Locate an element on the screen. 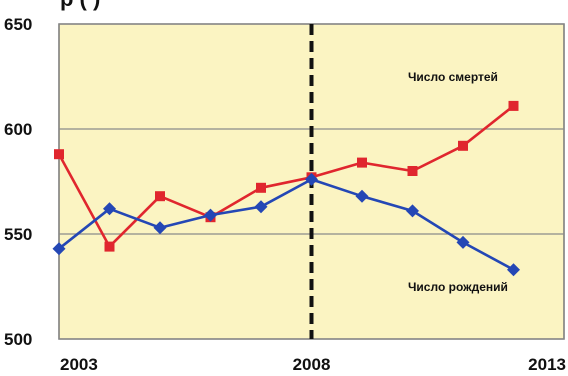 This screenshot has height=376, width=568. point-deaths-2007 is located at coordinates (261, 187).